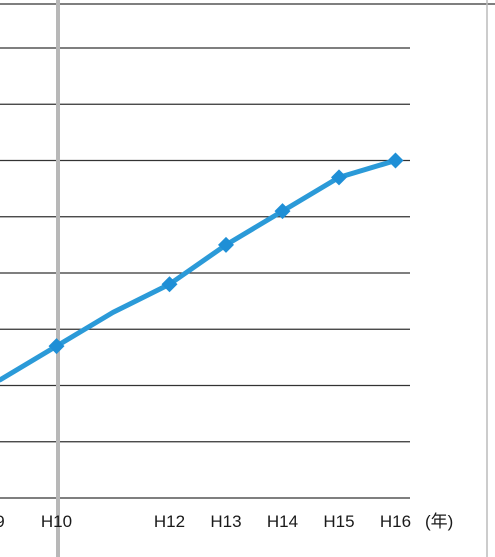 This screenshot has width=495, height=557. What do you see at coordinates (282, 521) in the screenshot?
I see `x-tick-label: H14` at bounding box center [282, 521].